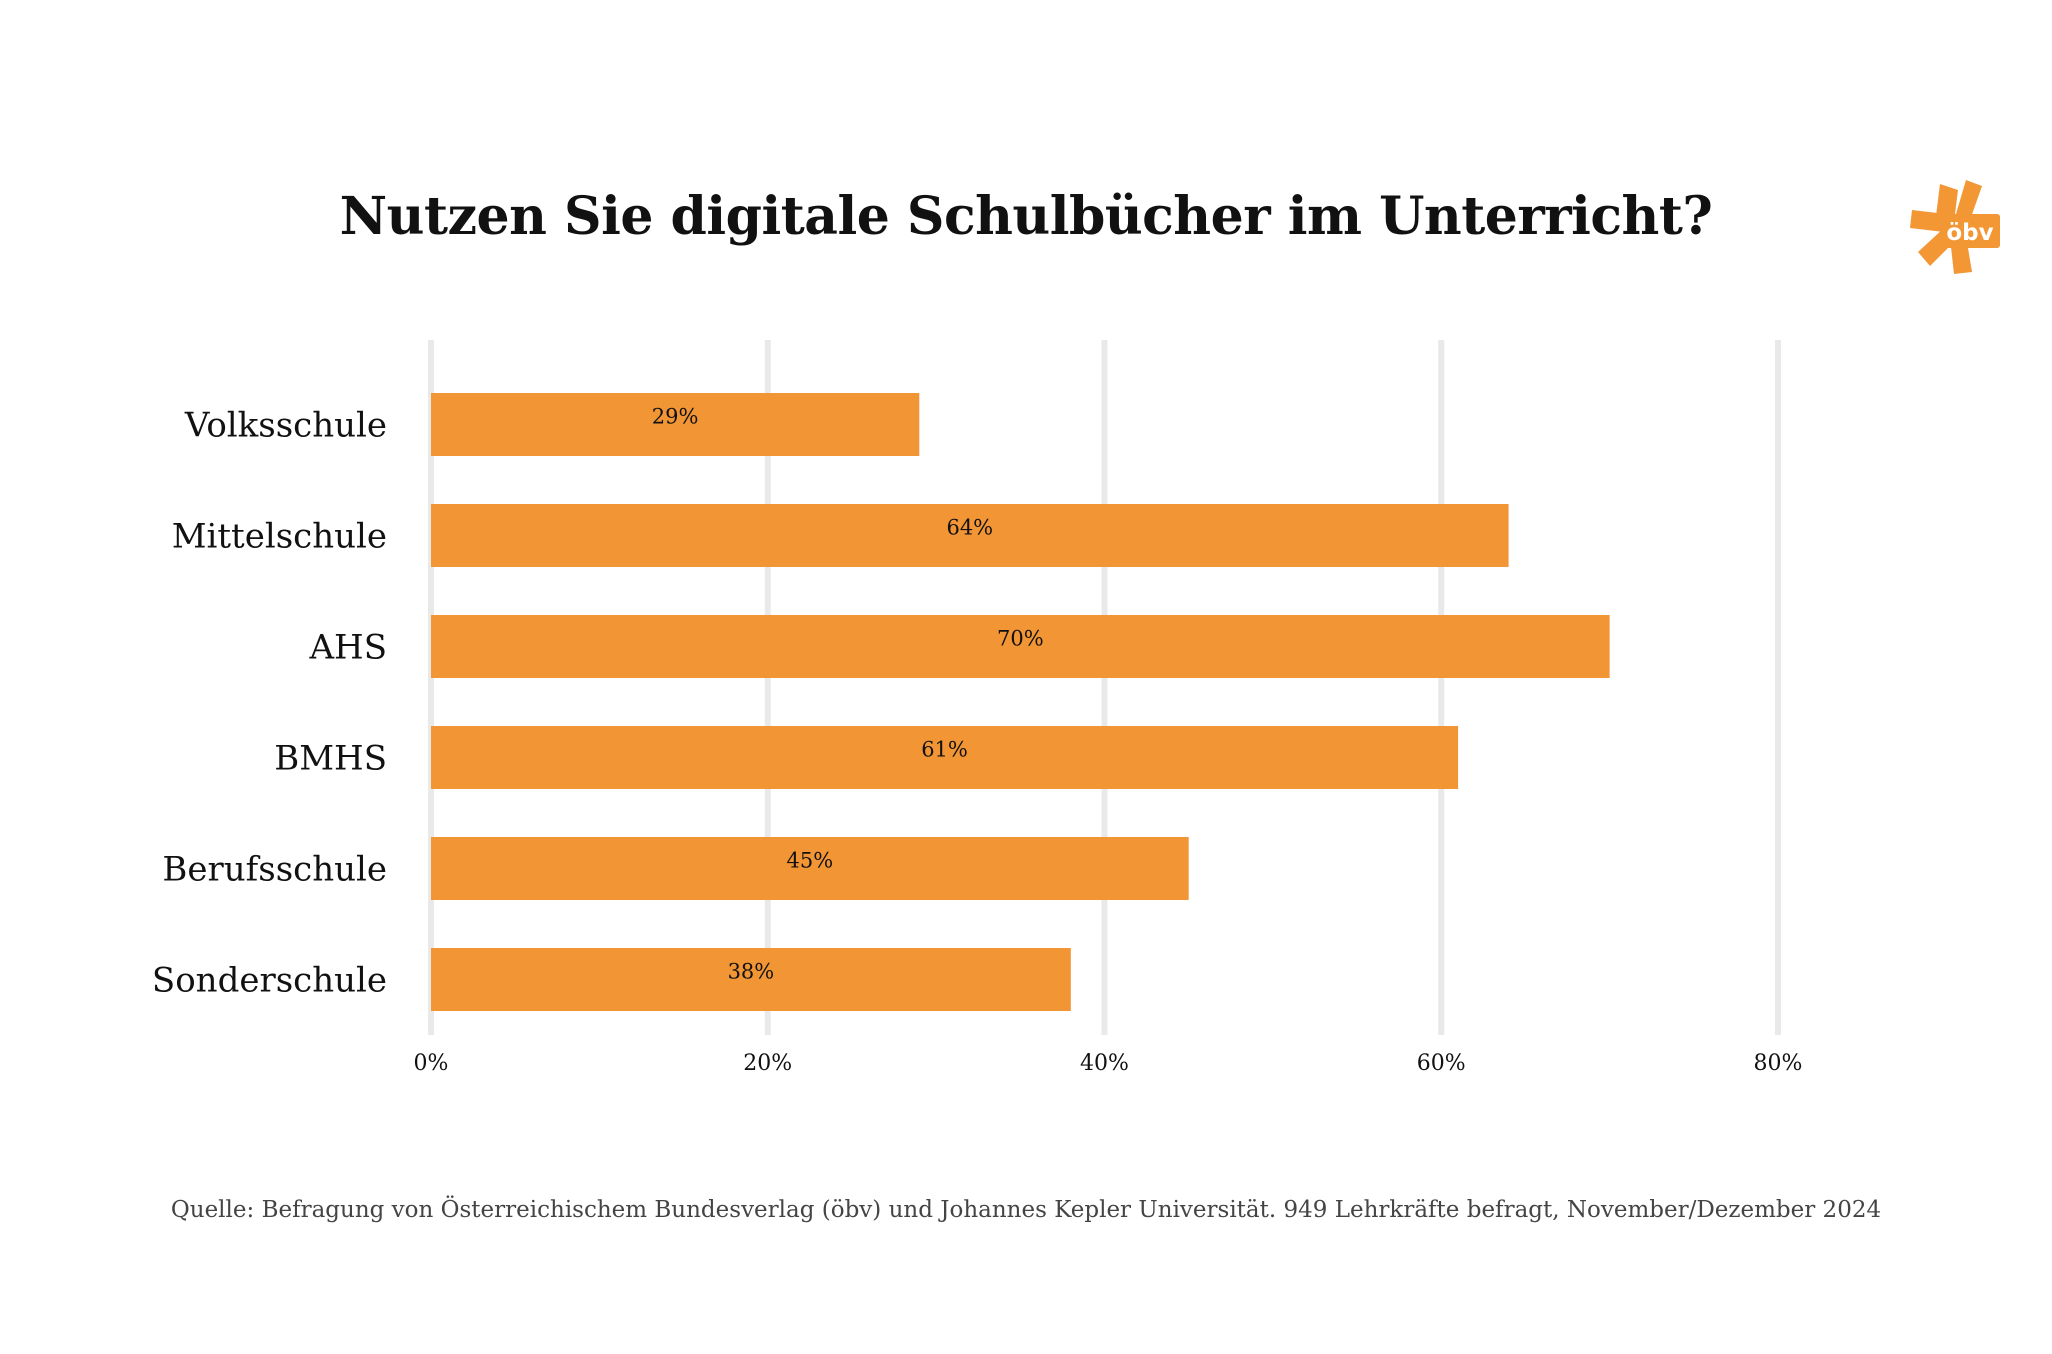  I want to click on x-tick-label: 60%, so click(1441, 1063).